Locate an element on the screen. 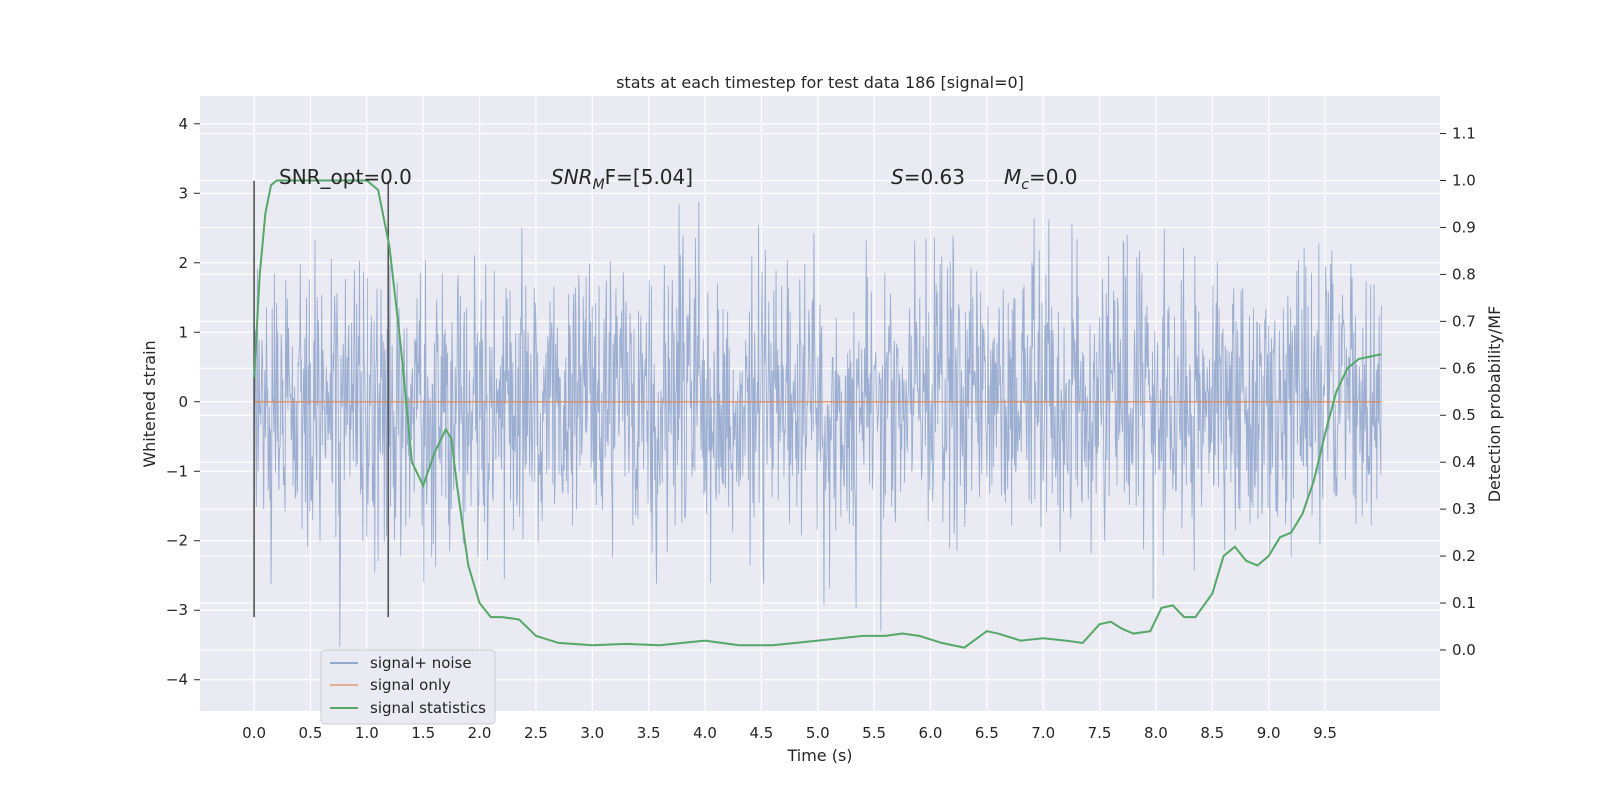 The height and width of the screenshot is (800, 1600). x-tick-label: 7.5 is located at coordinates (1100, 733).